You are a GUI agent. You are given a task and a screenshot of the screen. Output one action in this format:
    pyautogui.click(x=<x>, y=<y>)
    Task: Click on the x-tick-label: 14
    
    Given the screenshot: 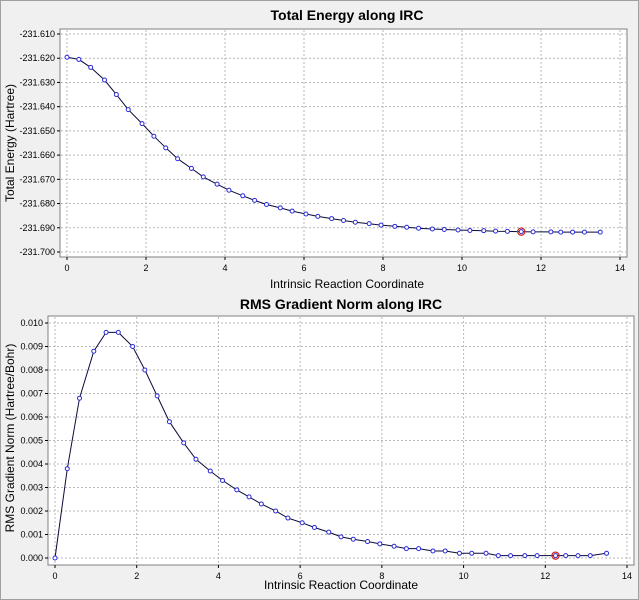 What is the action you would take?
    pyautogui.click(x=627, y=576)
    